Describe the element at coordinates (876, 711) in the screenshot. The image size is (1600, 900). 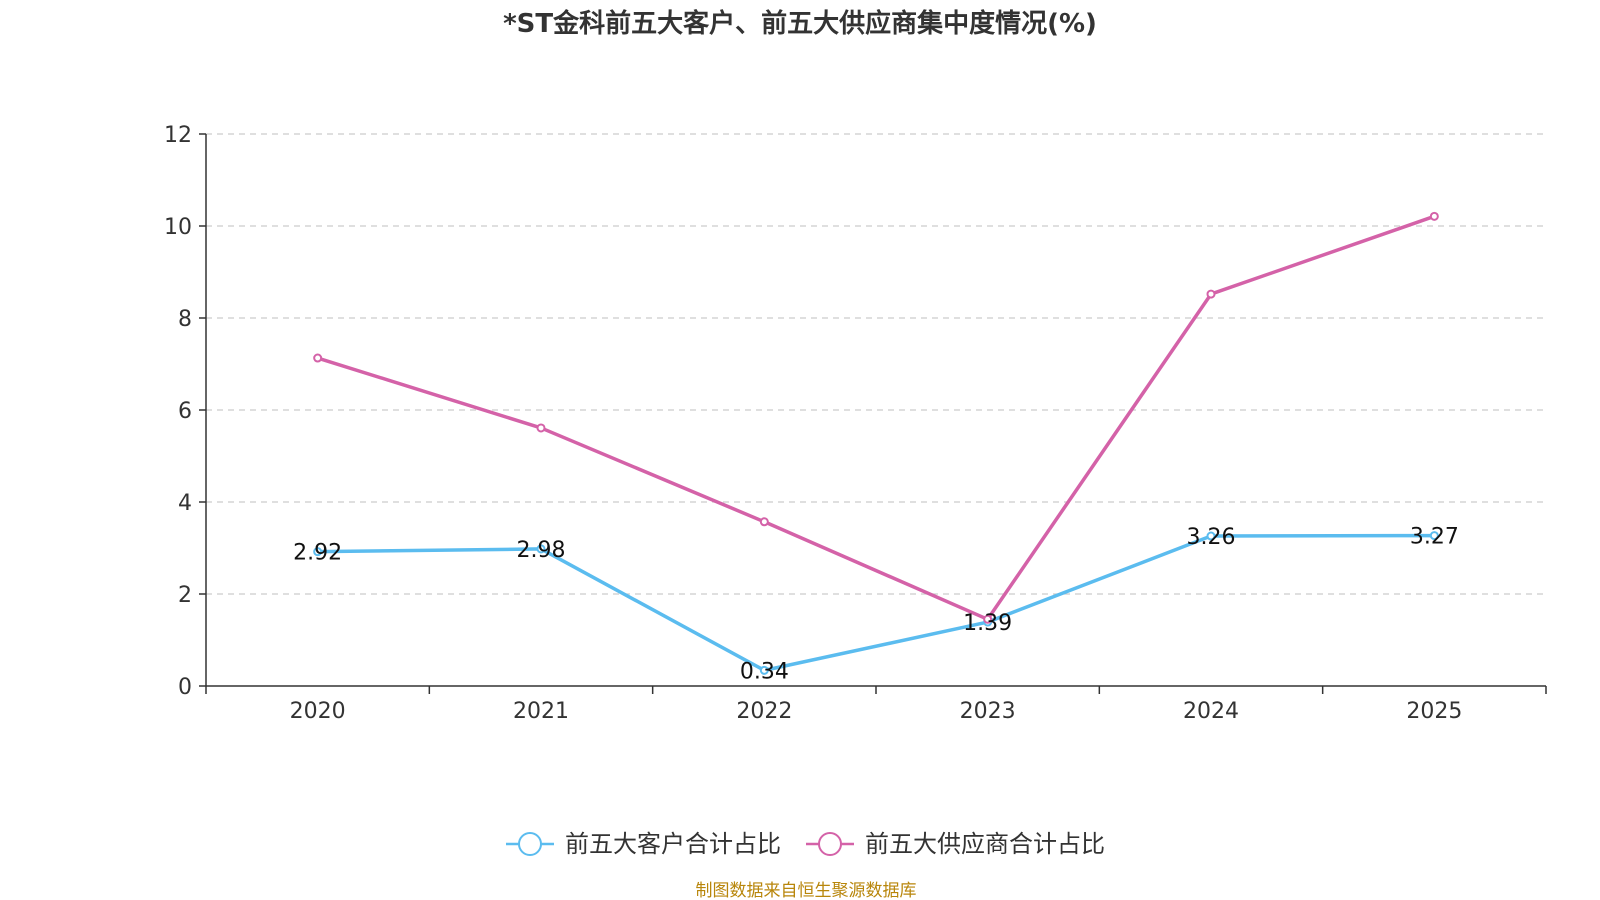
I see `x-tick-labels: 2020 2021 2022 2023 2024 2025` at that location.